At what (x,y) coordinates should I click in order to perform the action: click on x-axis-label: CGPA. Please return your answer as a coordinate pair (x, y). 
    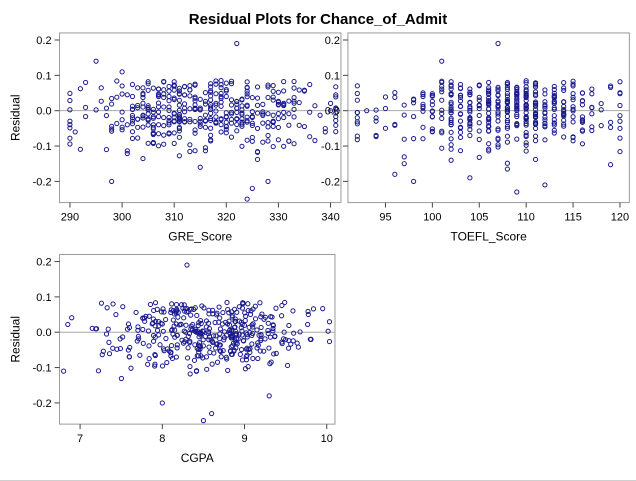
    Looking at the image, I should click on (197, 458).